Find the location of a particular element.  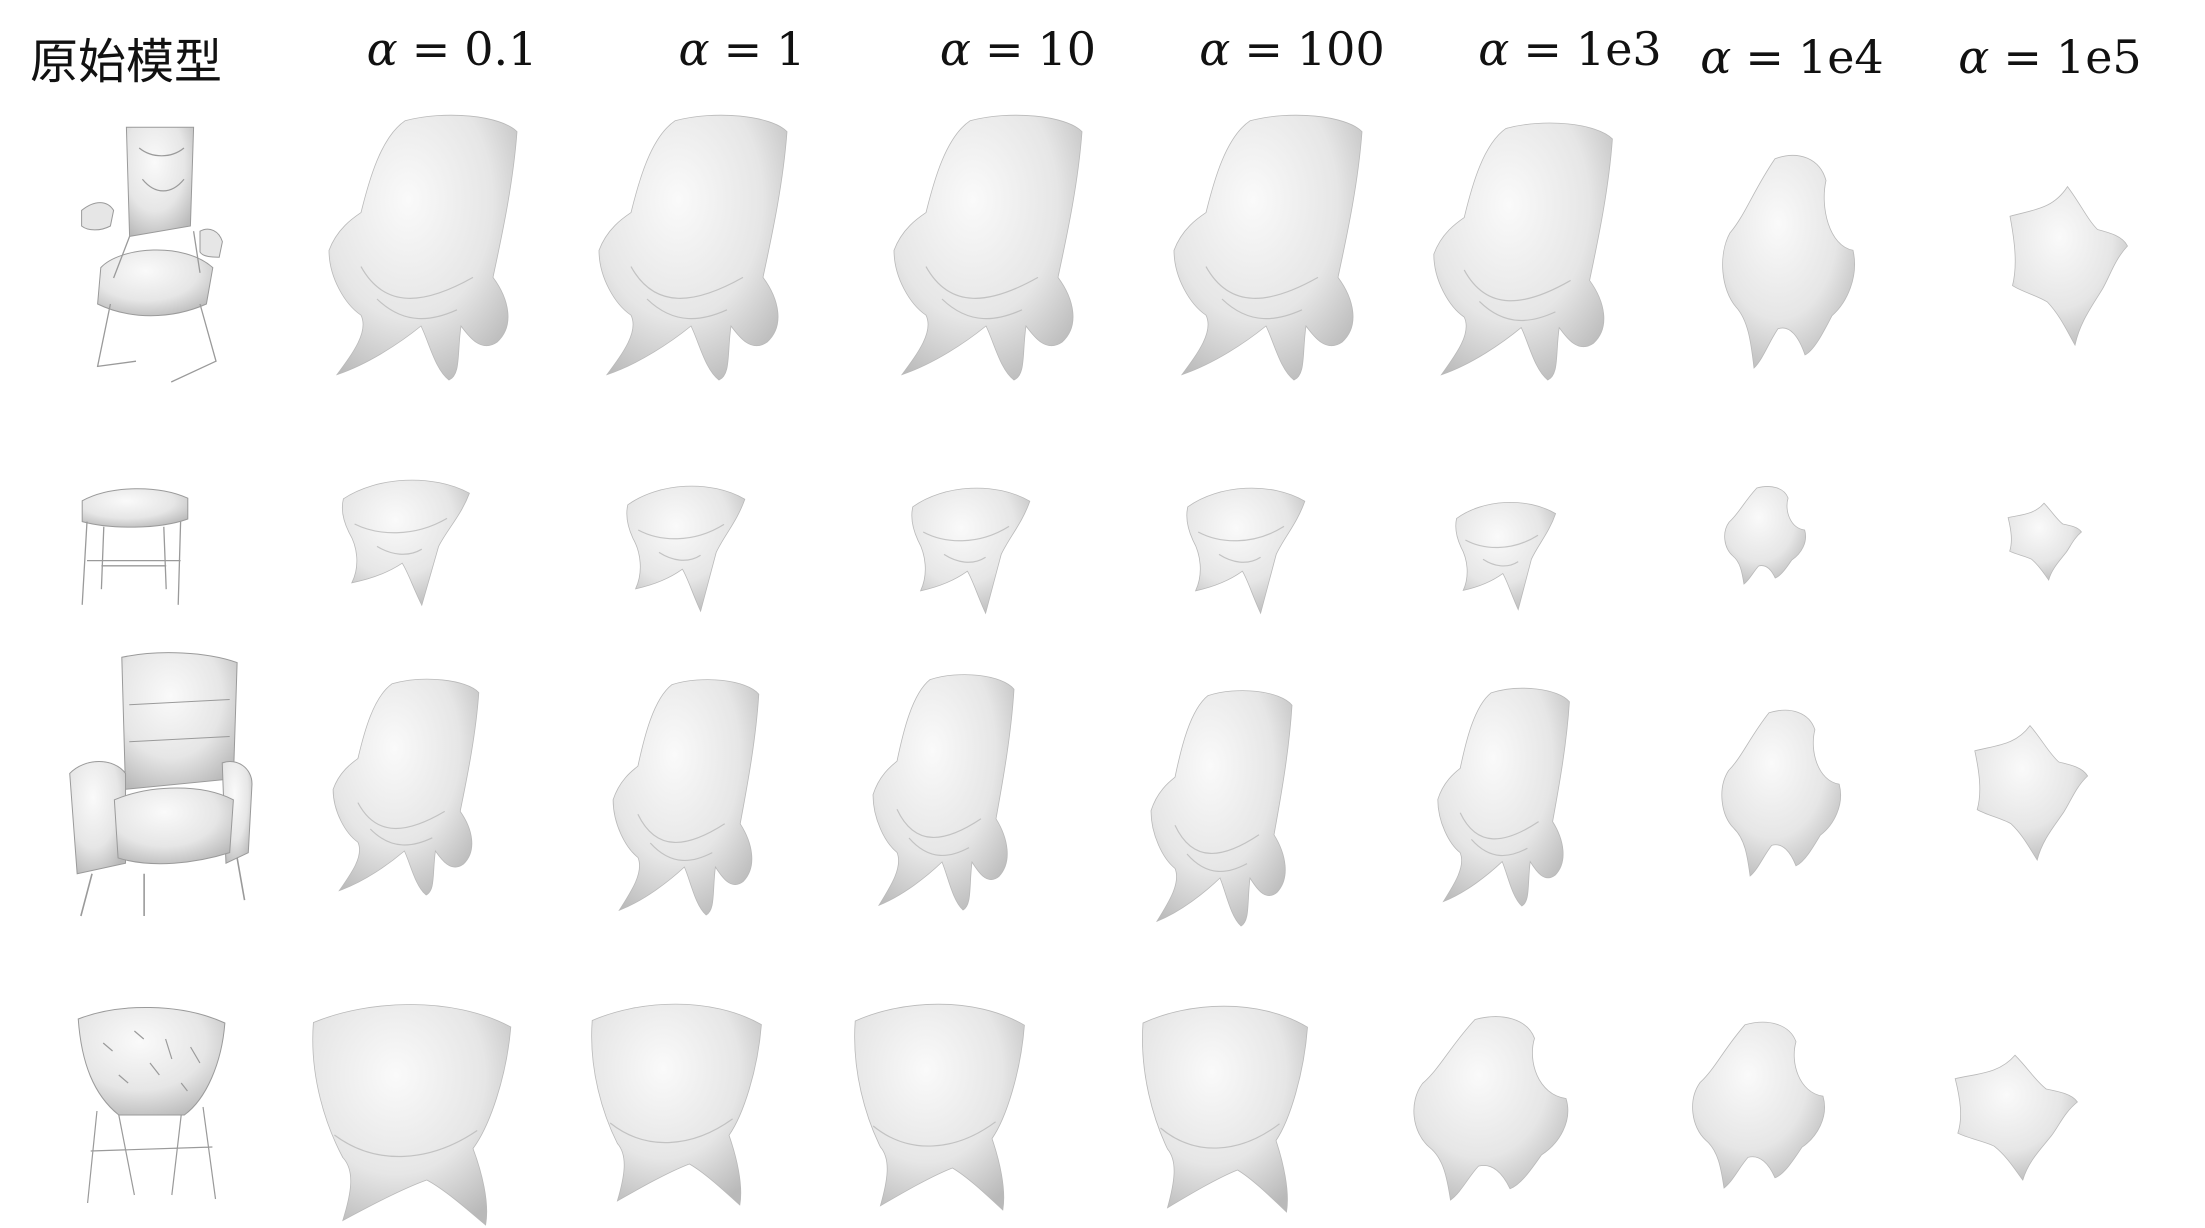

original-office-chair-with-armrests is located at coordinates (152, 252).